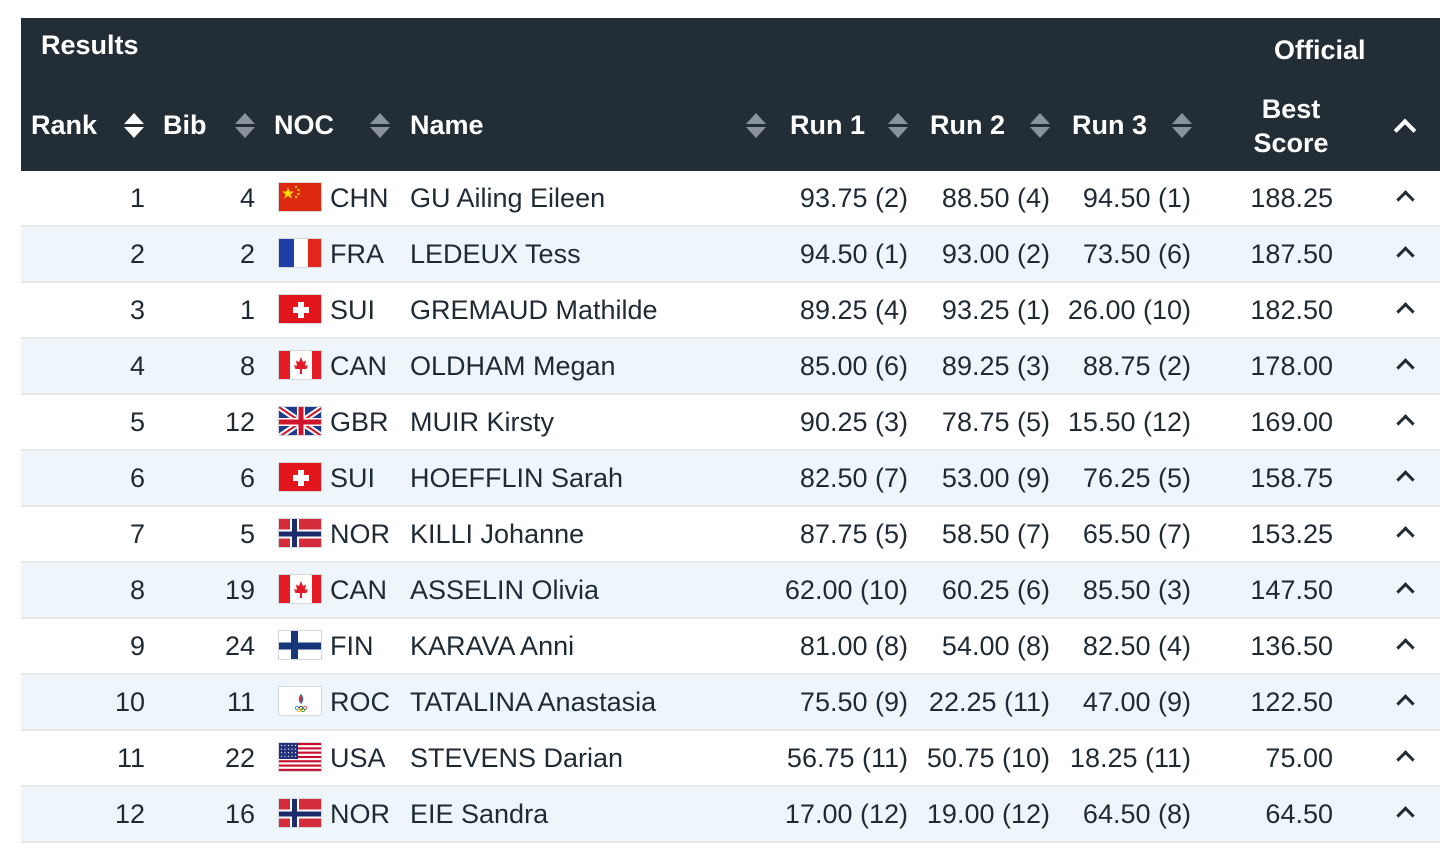  I want to click on rank-cell: 6, so click(137, 478).